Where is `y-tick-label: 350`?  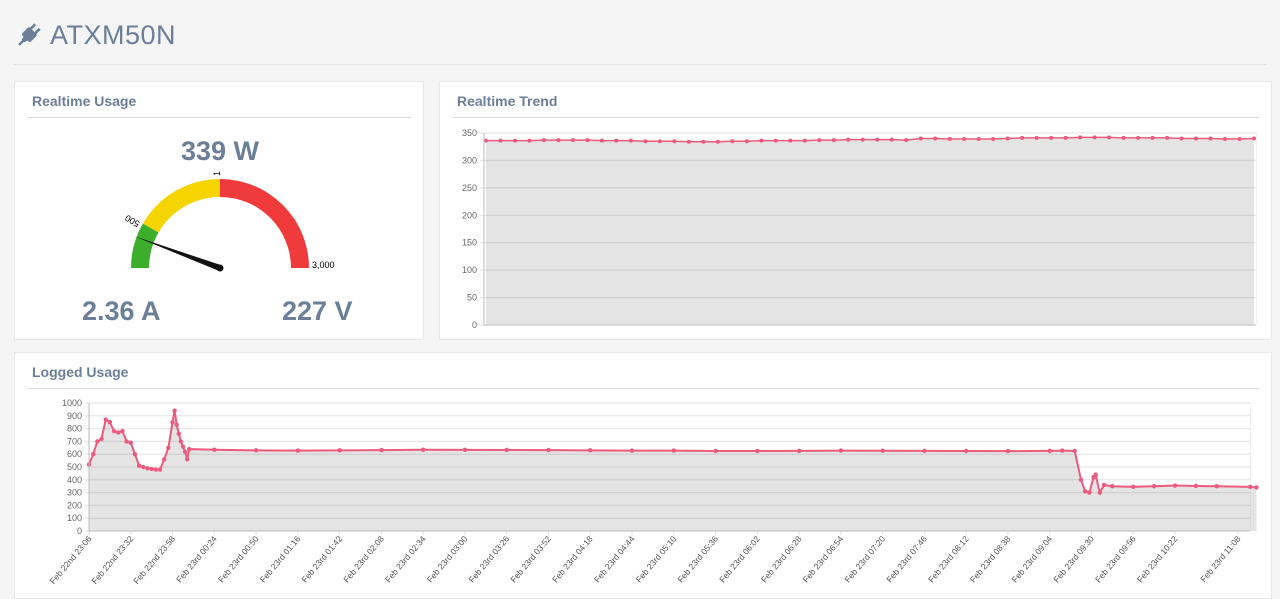 y-tick-label: 350 is located at coordinates (469, 133).